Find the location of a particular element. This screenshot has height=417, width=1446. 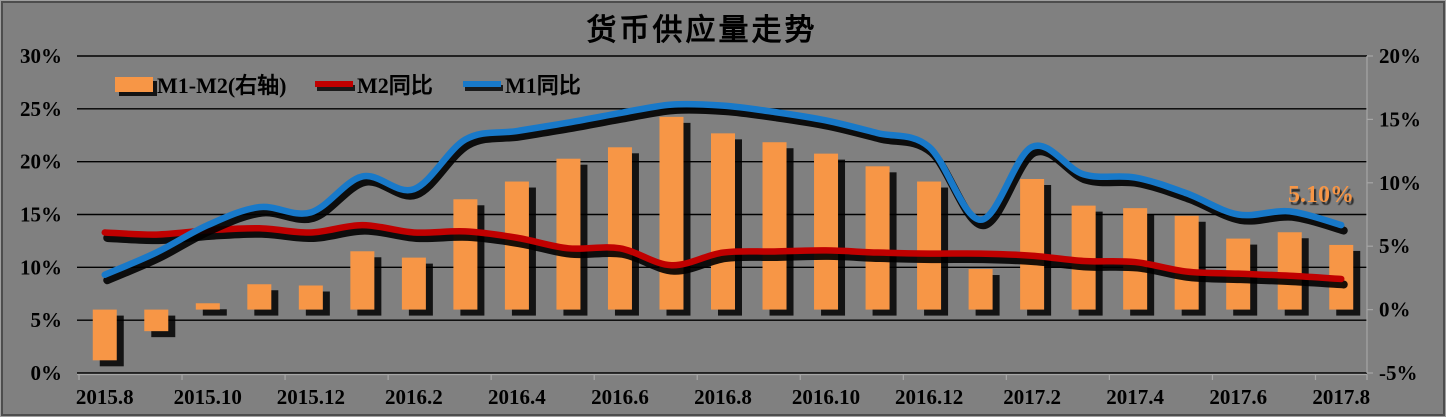

x-axis-label: 2017.4 is located at coordinates (1135, 397).